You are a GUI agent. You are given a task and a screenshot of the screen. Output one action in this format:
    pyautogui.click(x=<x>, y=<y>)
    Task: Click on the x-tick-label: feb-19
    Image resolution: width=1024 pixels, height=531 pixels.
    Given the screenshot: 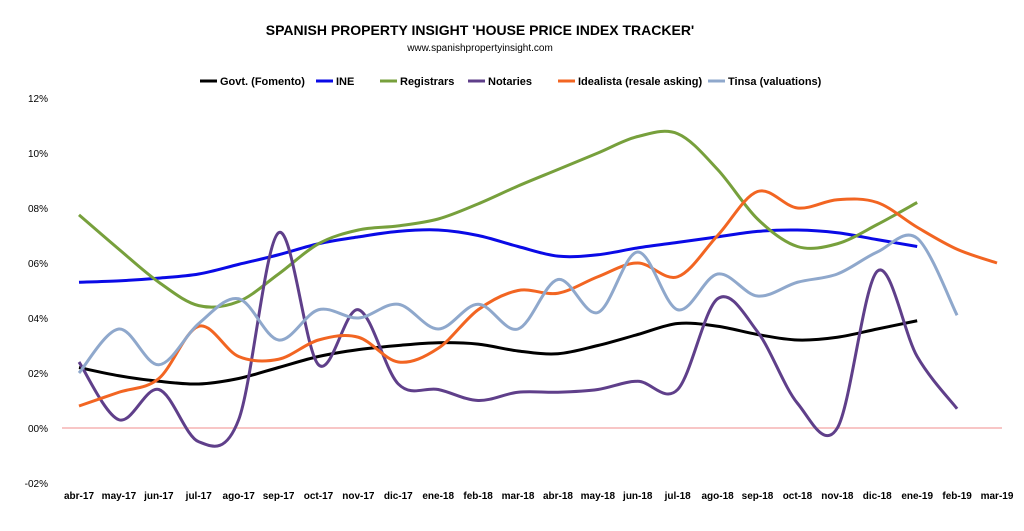 What is the action you would take?
    pyautogui.click(x=957, y=496)
    